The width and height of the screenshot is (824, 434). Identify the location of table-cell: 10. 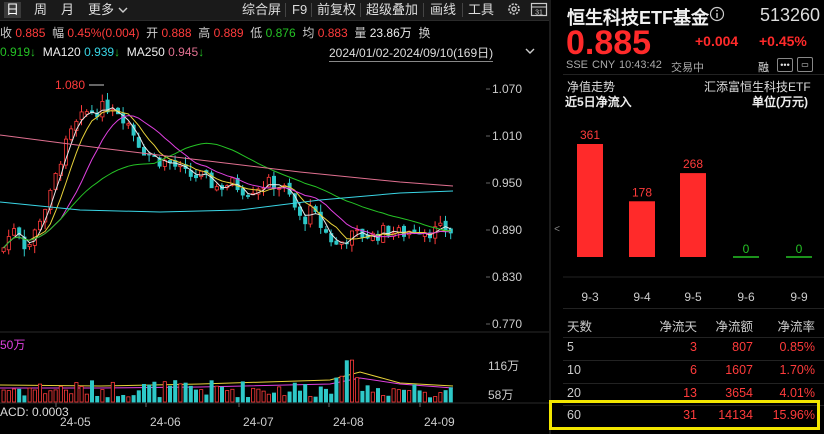
(574, 370).